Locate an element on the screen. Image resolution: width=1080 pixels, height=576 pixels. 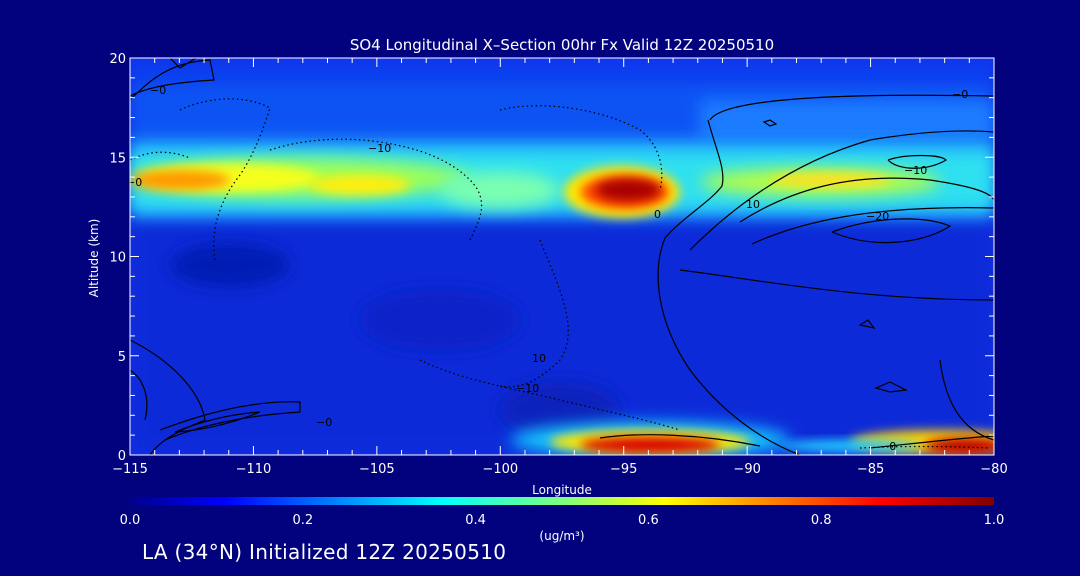
x-tick-label: −115 is located at coordinates (130, 469).